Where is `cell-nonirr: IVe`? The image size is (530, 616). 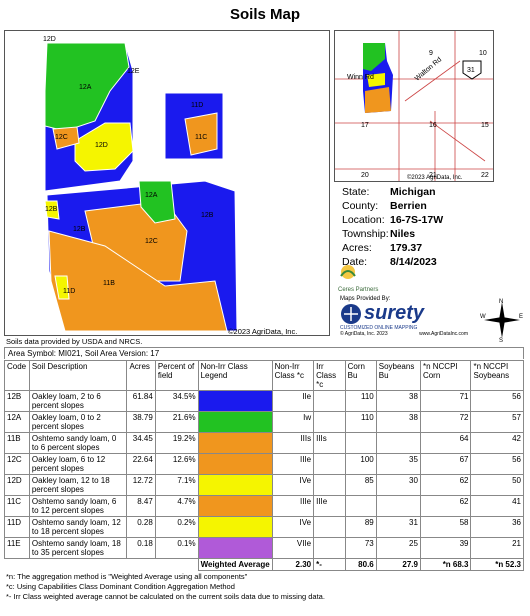
cell-nonirr: IVe is located at coordinates (293, 485).